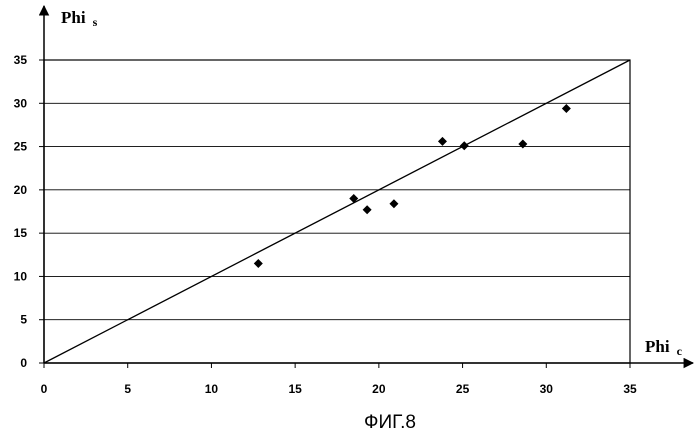 The height and width of the screenshot is (437, 700). Describe the element at coordinates (463, 389) in the screenshot. I see `x-tick-label: 25` at that location.